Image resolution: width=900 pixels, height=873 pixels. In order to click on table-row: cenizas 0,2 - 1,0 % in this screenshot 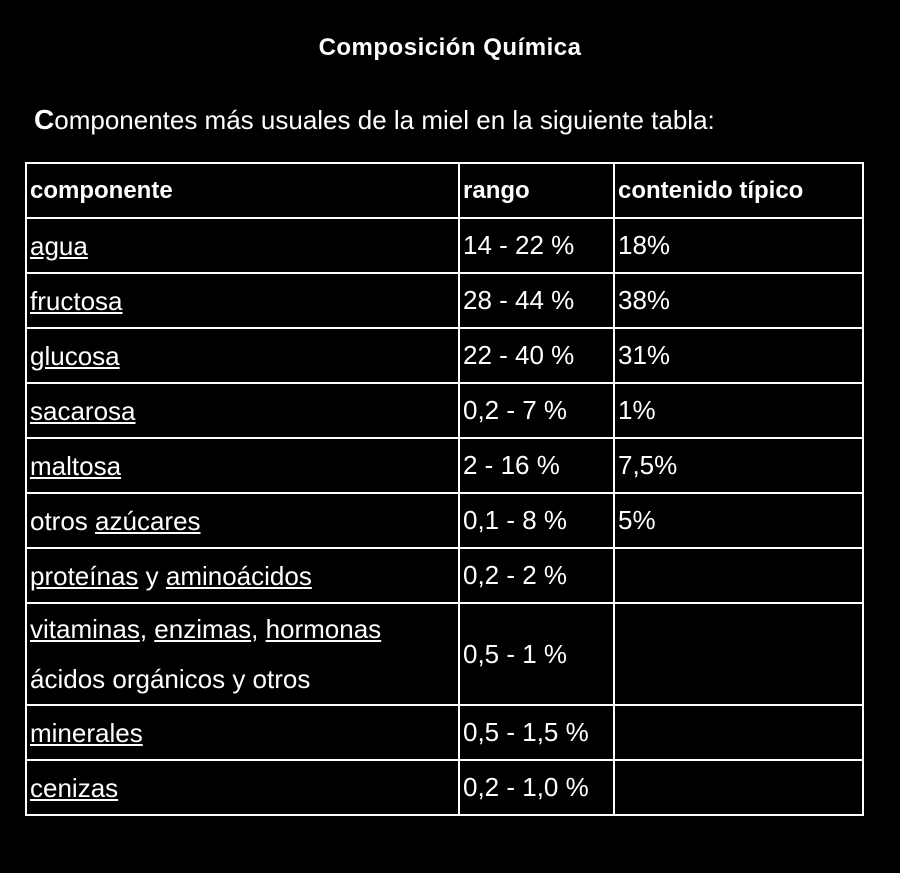, I will do `click(444, 787)`.